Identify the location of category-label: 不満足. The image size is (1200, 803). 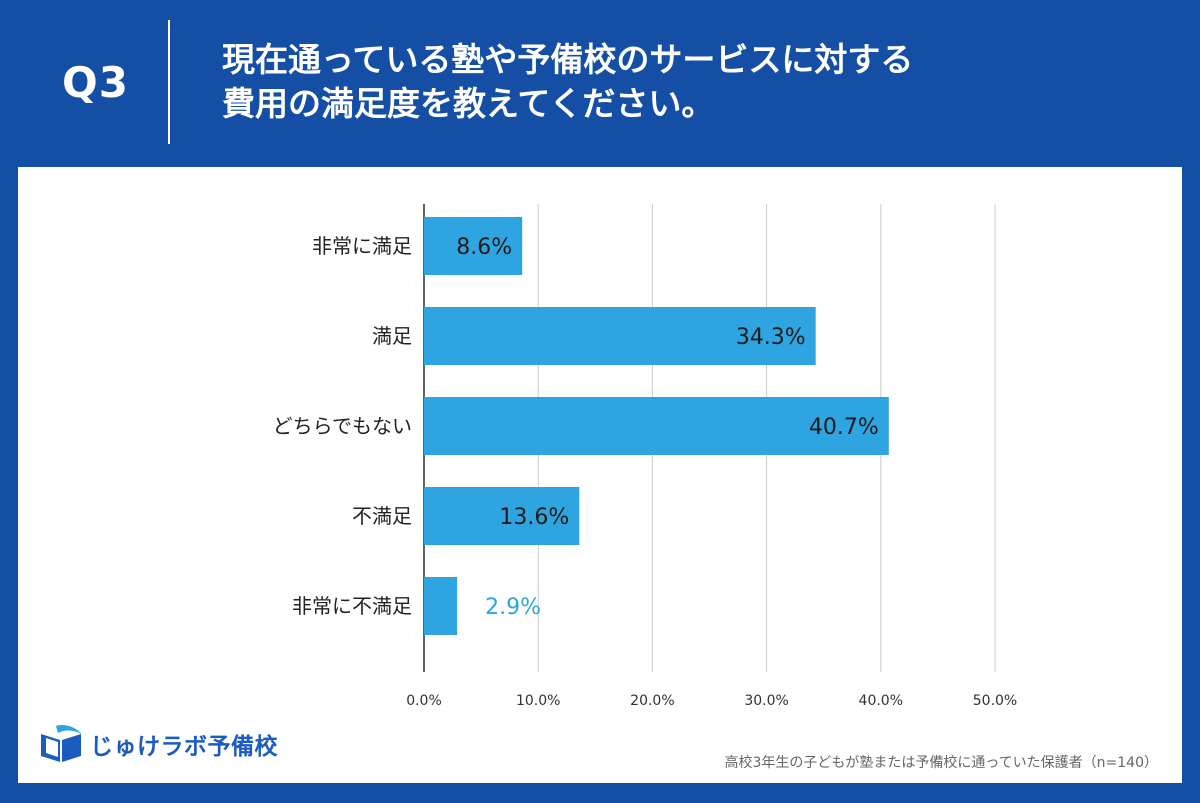
(382, 516).